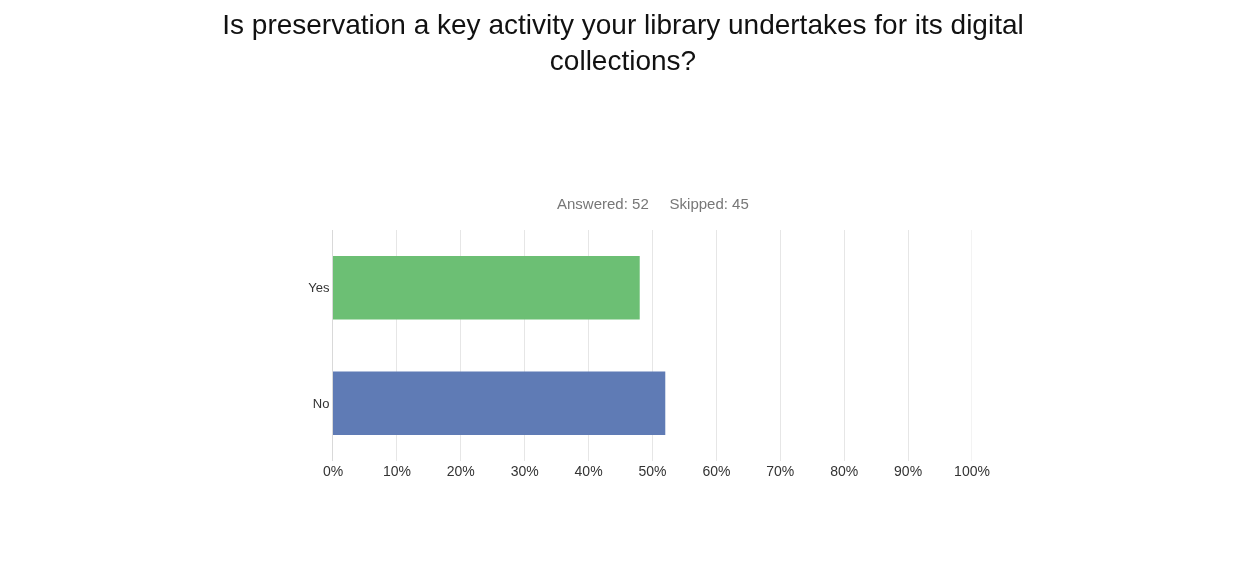  What do you see at coordinates (908, 471) in the screenshot?
I see `x-tick-label: 90%` at bounding box center [908, 471].